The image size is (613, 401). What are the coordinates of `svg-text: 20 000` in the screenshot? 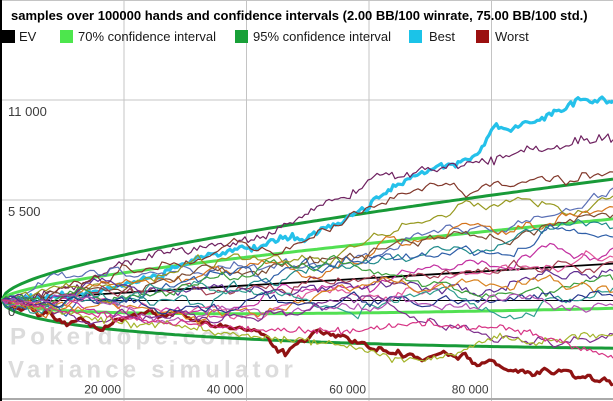 It's located at (102, 390).